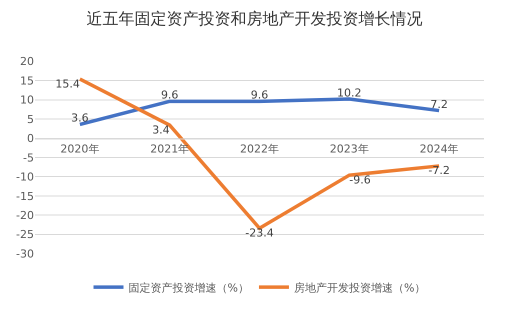  I want to click on data-label: 3.6, so click(80, 118).